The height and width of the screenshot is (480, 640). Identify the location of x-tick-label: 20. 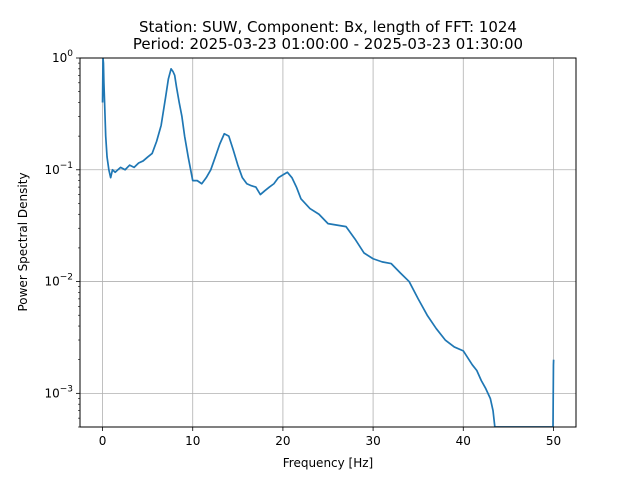
(282, 441).